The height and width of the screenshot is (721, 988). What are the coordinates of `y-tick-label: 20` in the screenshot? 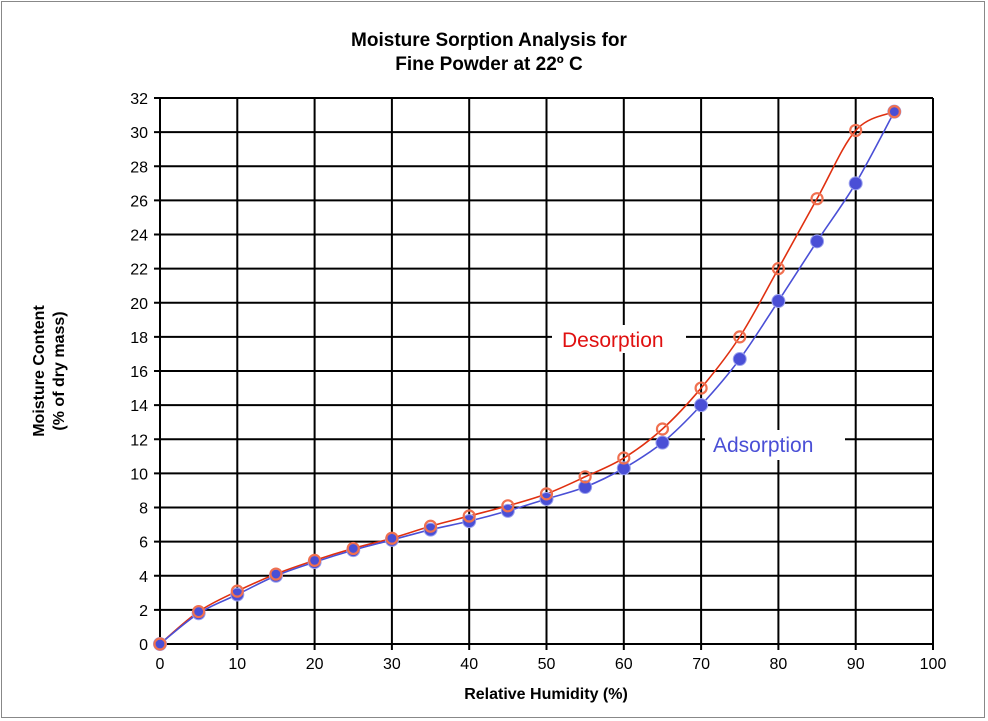 It's located at (139, 304).